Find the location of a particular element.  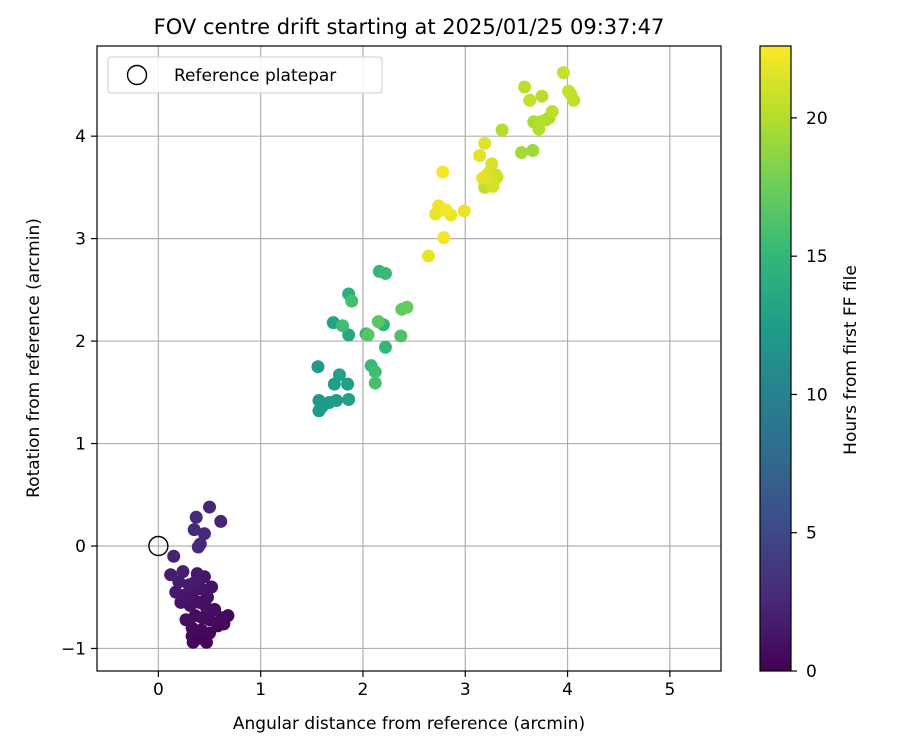

x-tick-label: 1 is located at coordinates (260, 690).